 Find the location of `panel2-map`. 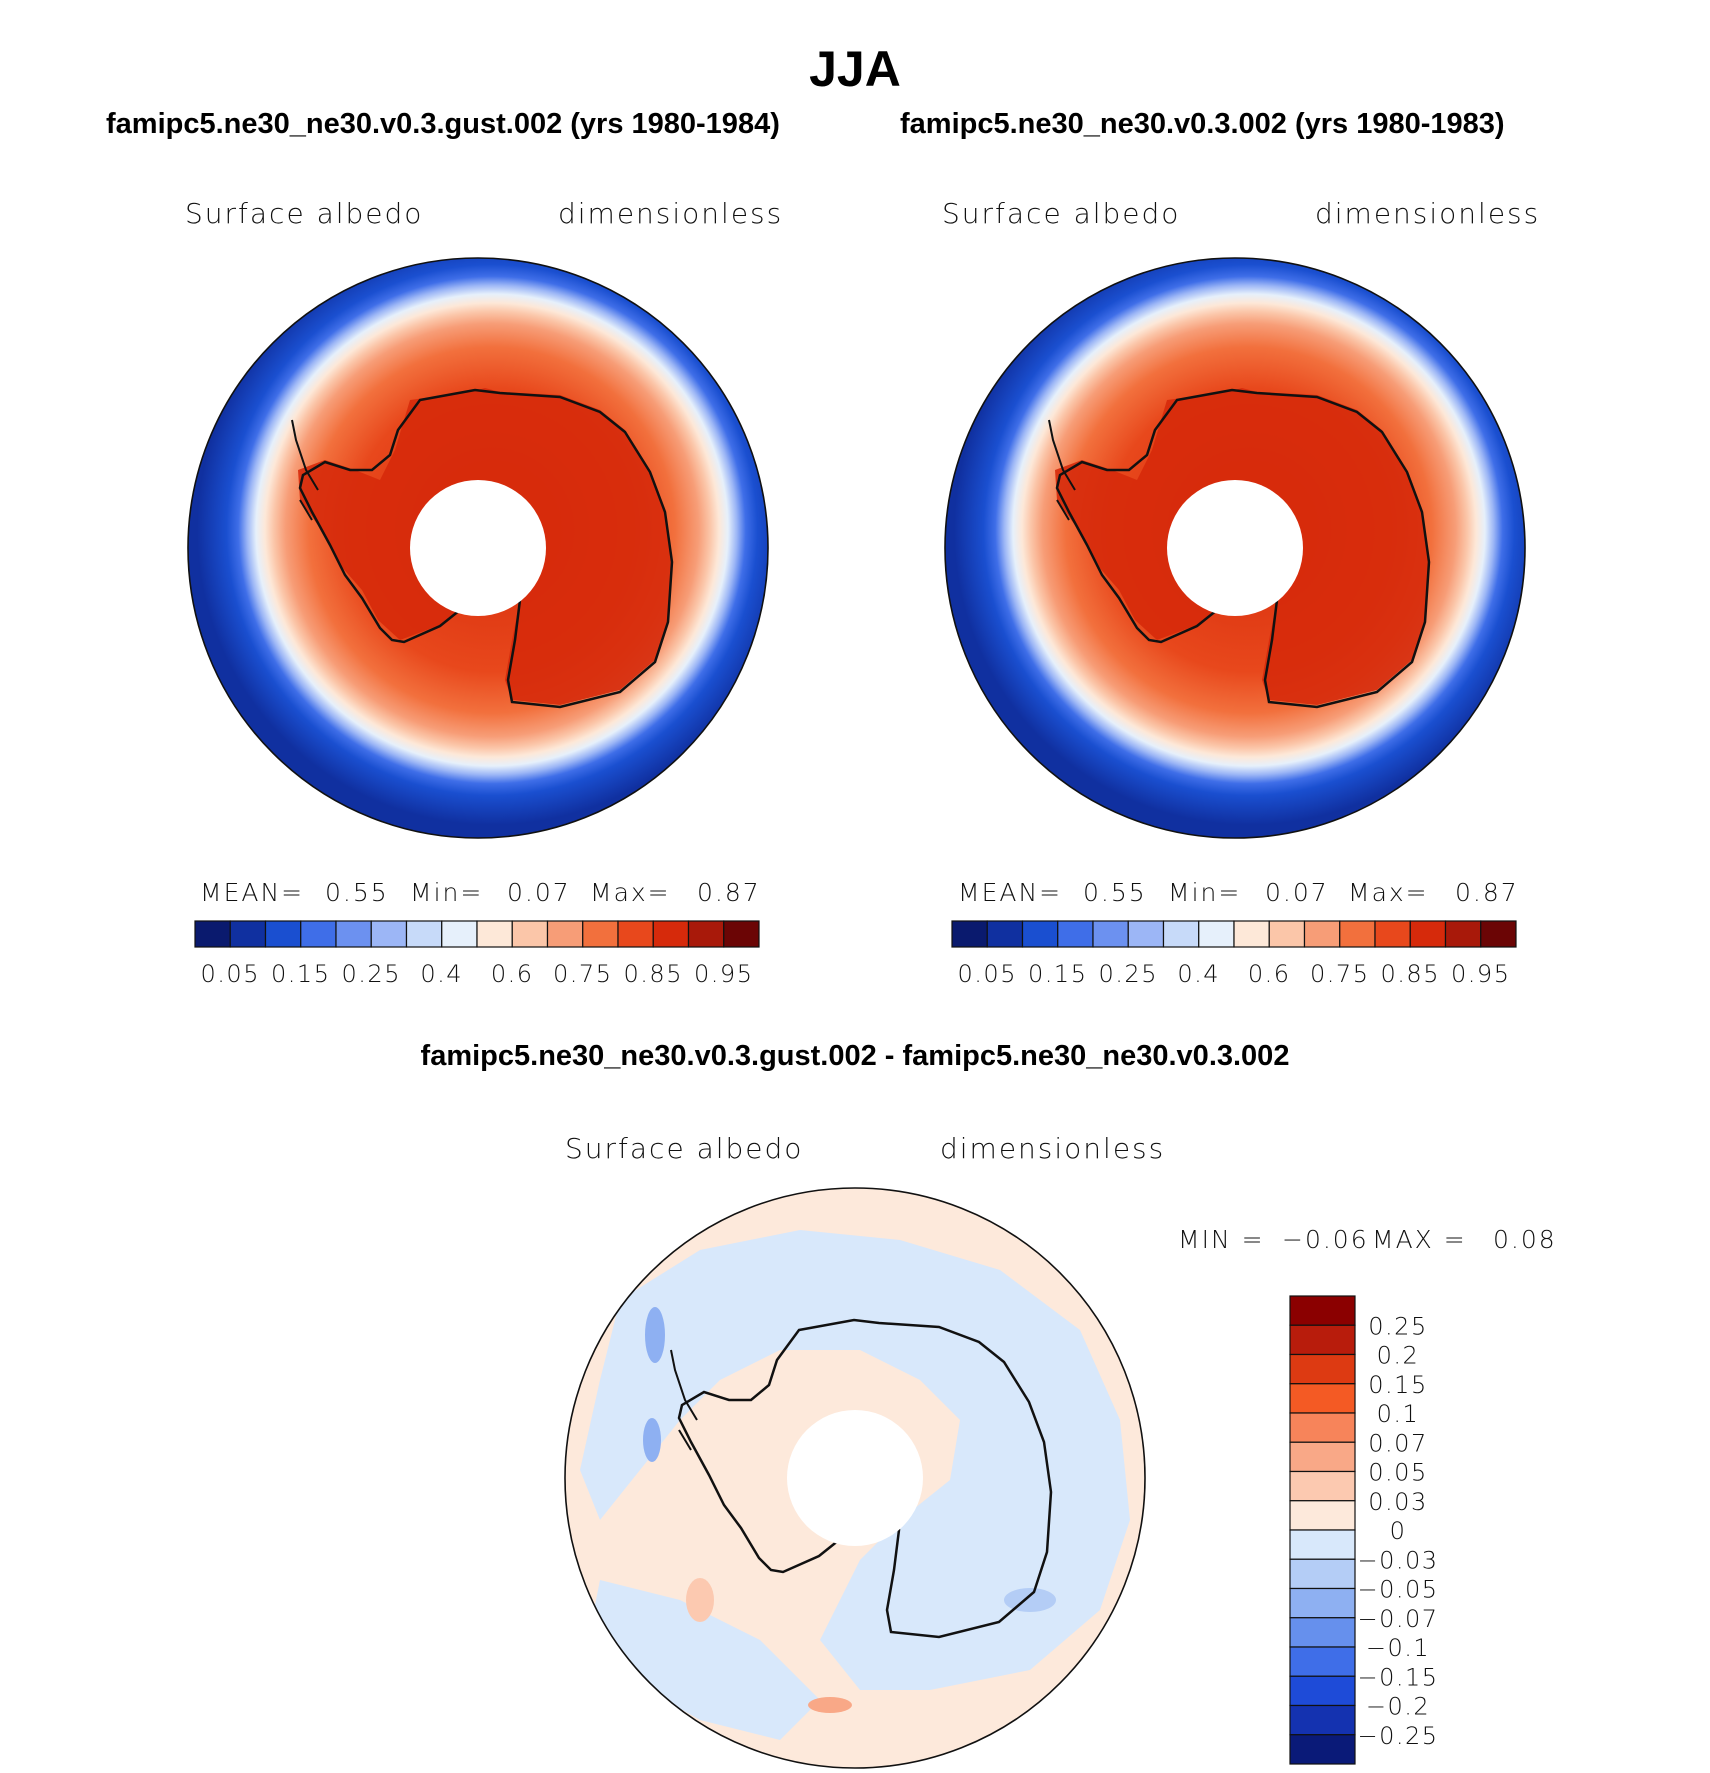

panel2-map is located at coordinates (1235, 548).